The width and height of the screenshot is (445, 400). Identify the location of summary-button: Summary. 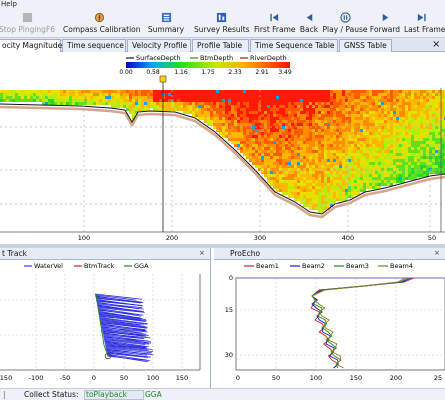
(166, 23).